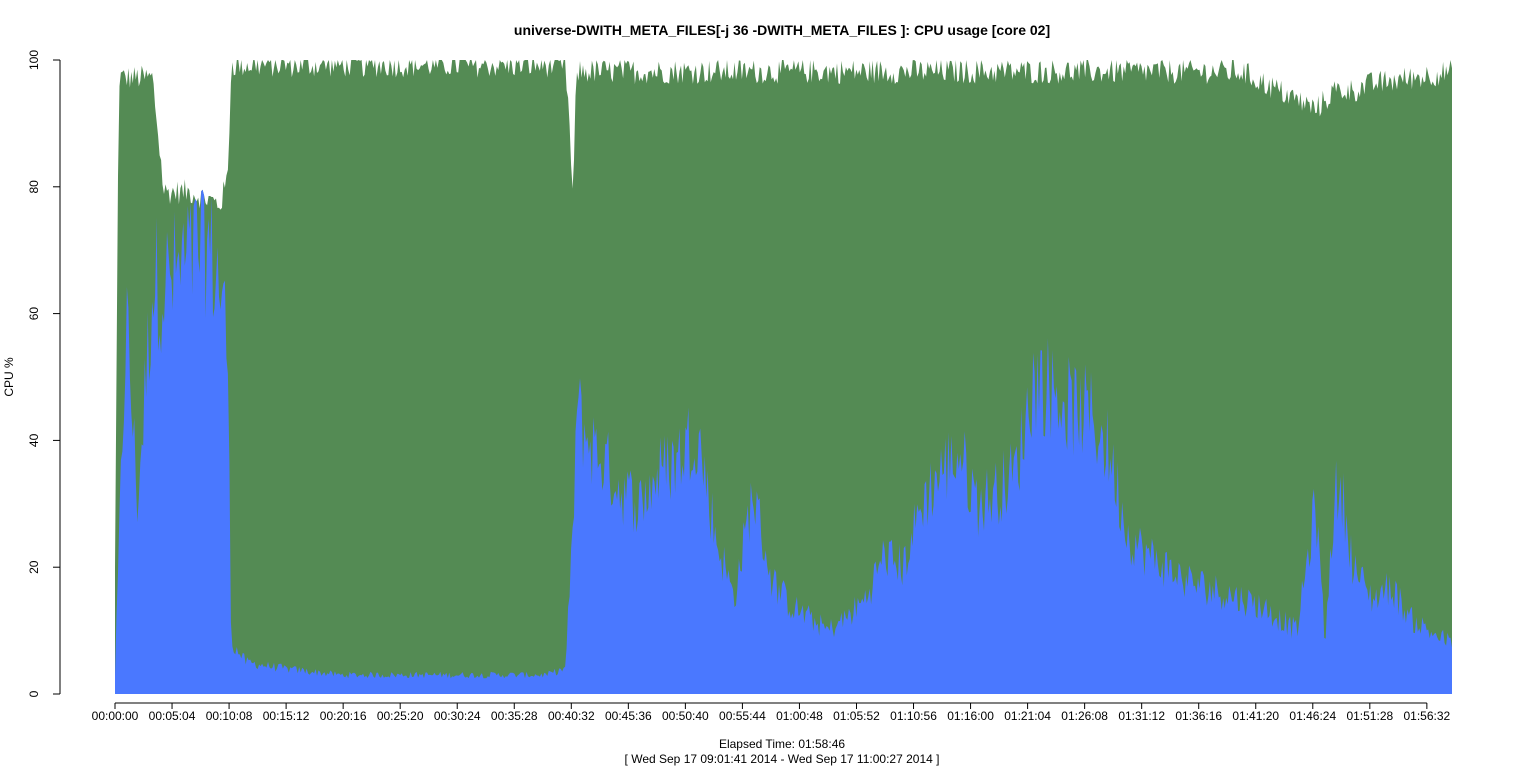  What do you see at coordinates (856, 716) in the screenshot?
I see `x-tick-label: 01:05:52` at bounding box center [856, 716].